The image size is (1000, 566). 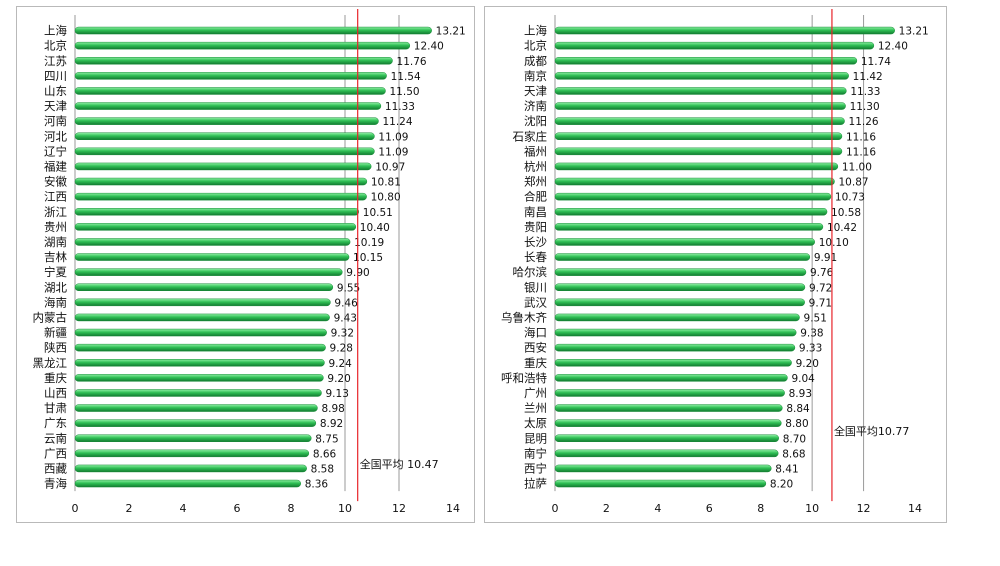 I want to click on chart-1-category-label-17: 银川, so click(x=535, y=287).